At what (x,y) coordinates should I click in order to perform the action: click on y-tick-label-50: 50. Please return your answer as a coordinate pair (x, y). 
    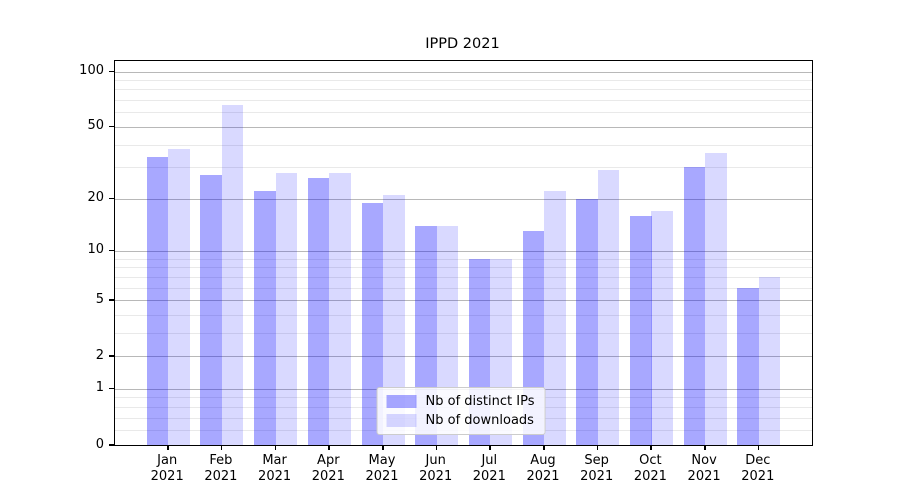
    Looking at the image, I should click on (95, 126).